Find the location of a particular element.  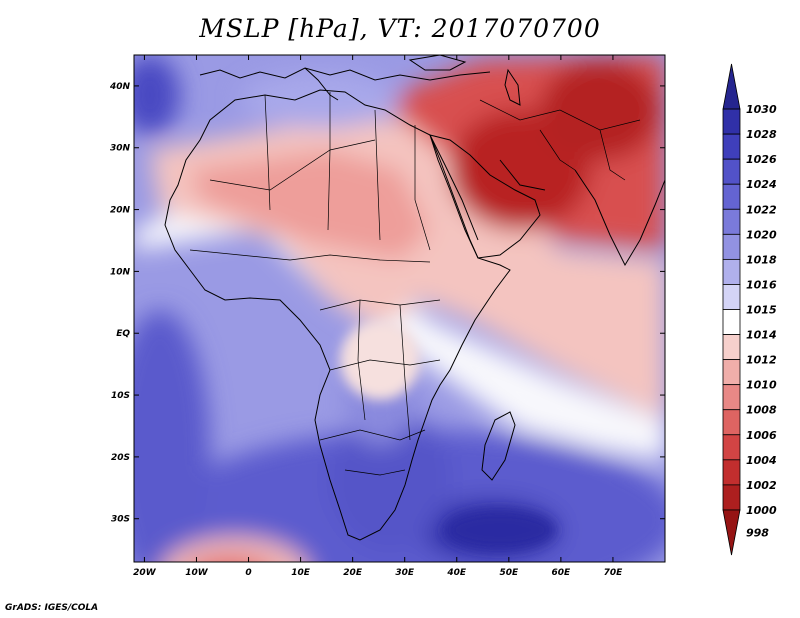

colorbar-label: 1010 is located at coordinates (761, 385).